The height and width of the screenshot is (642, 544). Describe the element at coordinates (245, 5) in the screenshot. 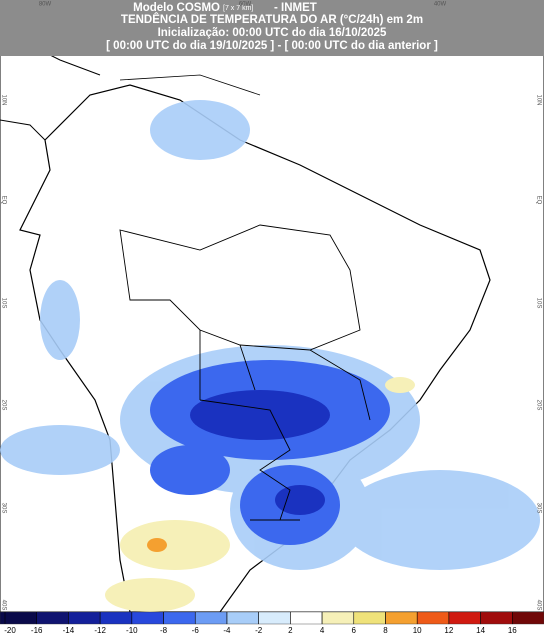

I see `lon-label: 60W` at that location.